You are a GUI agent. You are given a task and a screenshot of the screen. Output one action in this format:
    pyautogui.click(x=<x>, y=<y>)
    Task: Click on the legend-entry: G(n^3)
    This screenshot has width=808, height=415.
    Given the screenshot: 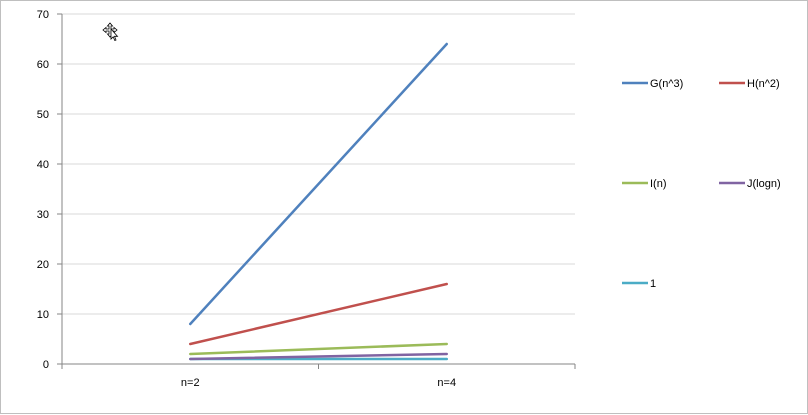 What is the action you would take?
    pyautogui.click(x=652, y=84)
    